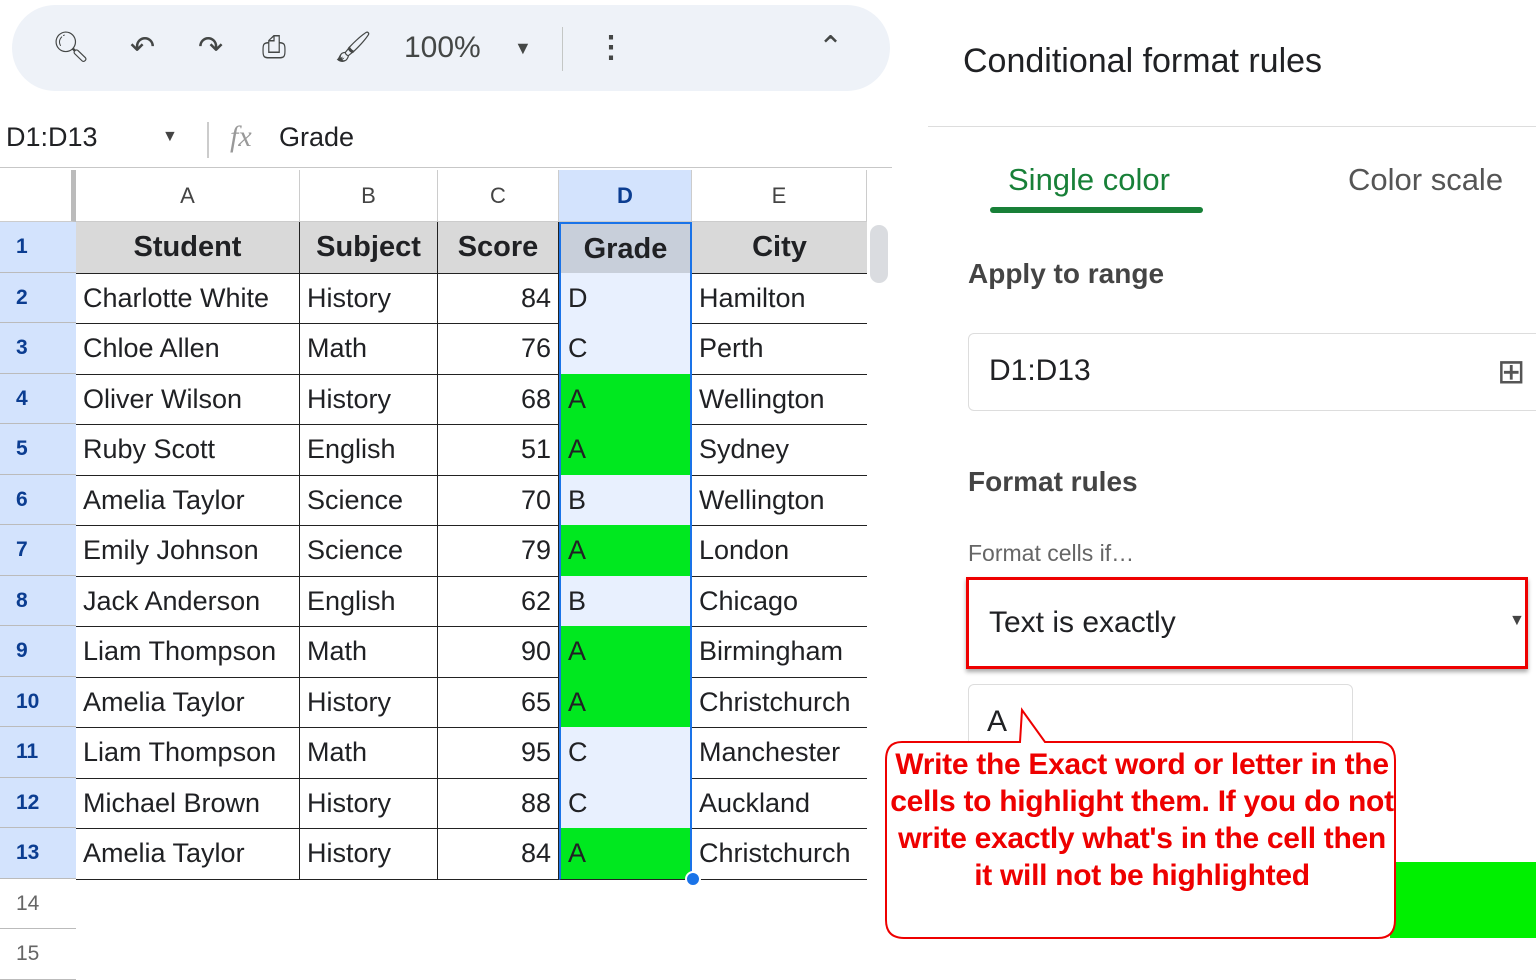  Describe the element at coordinates (779, 551) in the screenshot. I see `table-cell: London` at that location.